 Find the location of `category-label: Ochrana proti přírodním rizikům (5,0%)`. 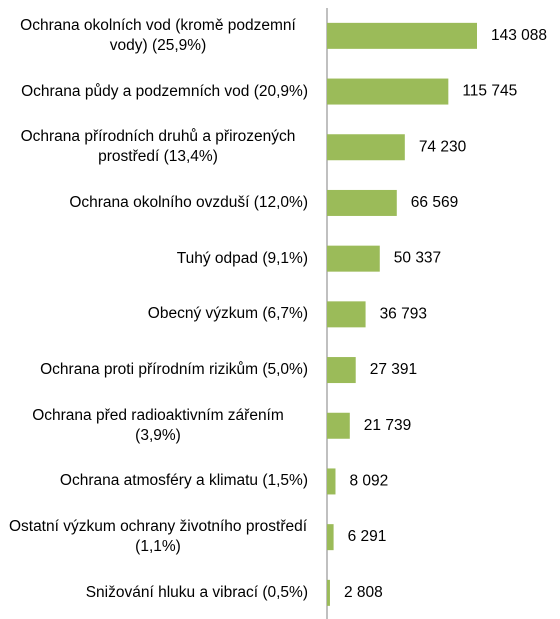

category-label: Ochrana proti přírodním rizikům (5,0%) is located at coordinates (154, 370).